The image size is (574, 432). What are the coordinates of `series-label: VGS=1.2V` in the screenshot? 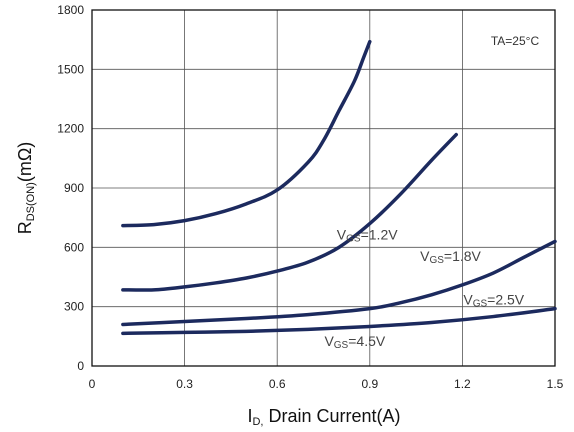 It's located at (367, 235).